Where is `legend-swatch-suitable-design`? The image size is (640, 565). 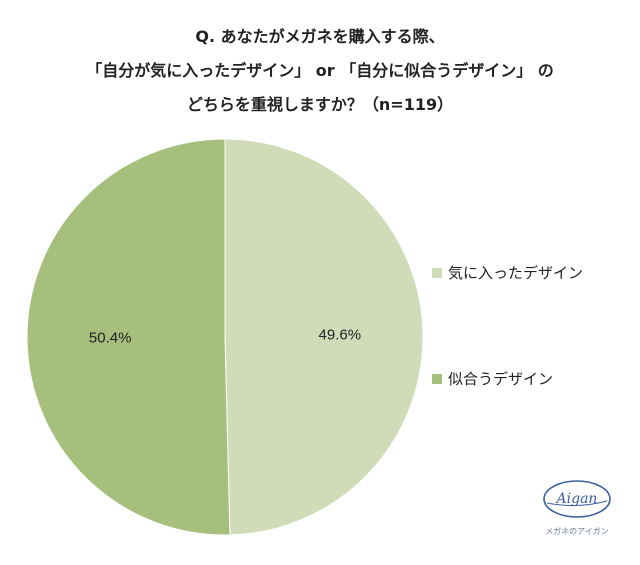
legend-swatch-suitable-design is located at coordinates (437, 378).